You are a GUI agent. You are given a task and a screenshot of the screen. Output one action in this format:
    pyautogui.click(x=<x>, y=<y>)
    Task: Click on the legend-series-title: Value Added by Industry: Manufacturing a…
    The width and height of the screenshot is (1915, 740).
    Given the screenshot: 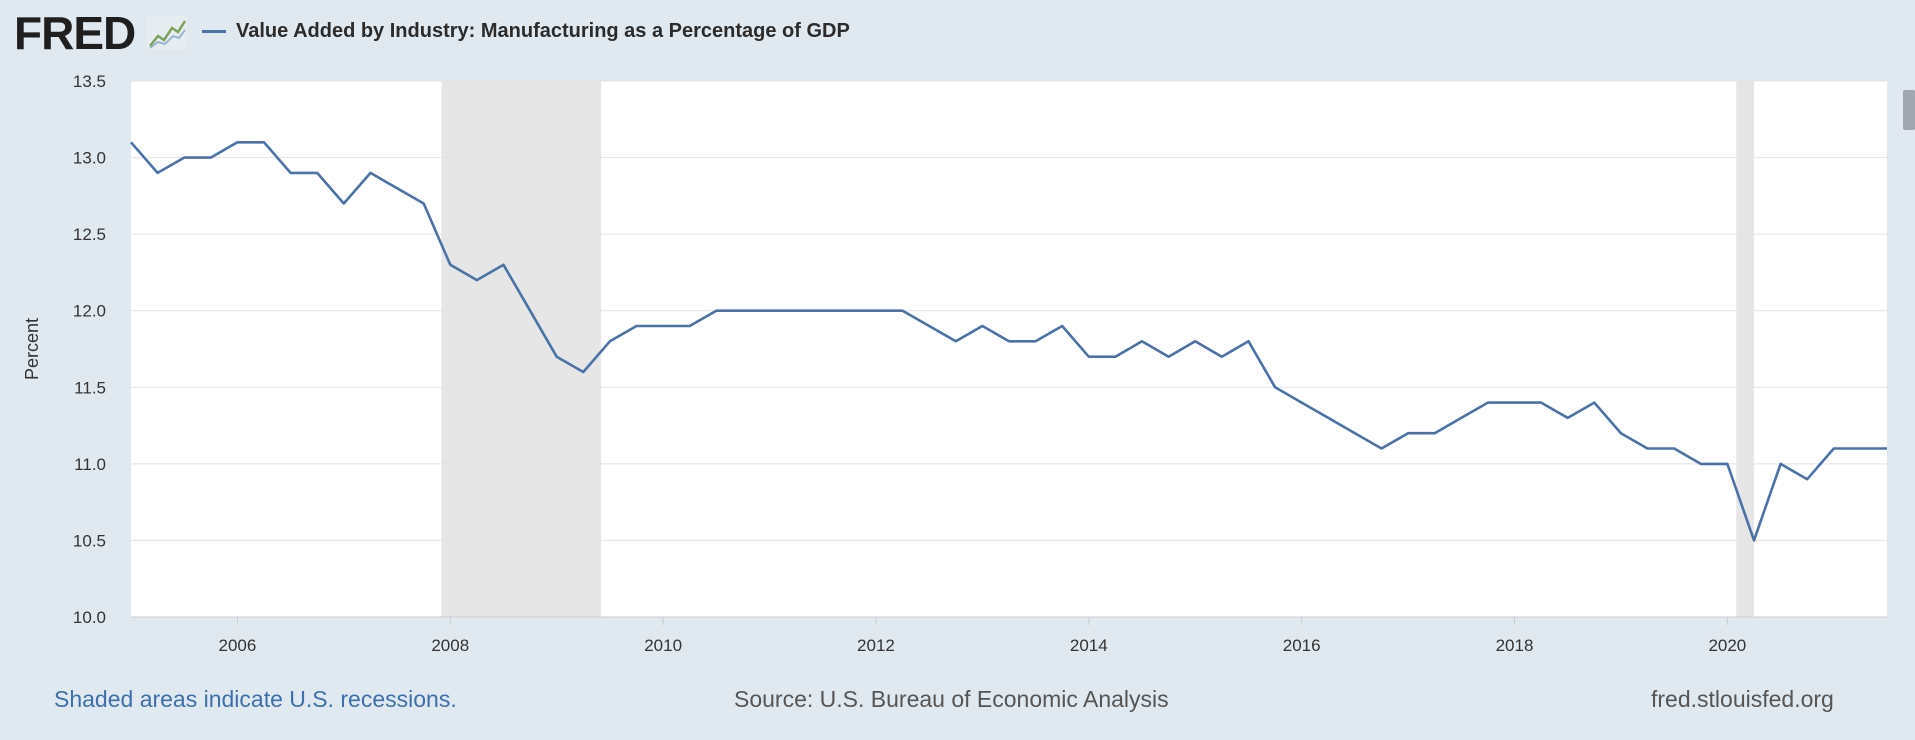 What is the action you would take?
    pyautogui.click(x=543, y=31)
    